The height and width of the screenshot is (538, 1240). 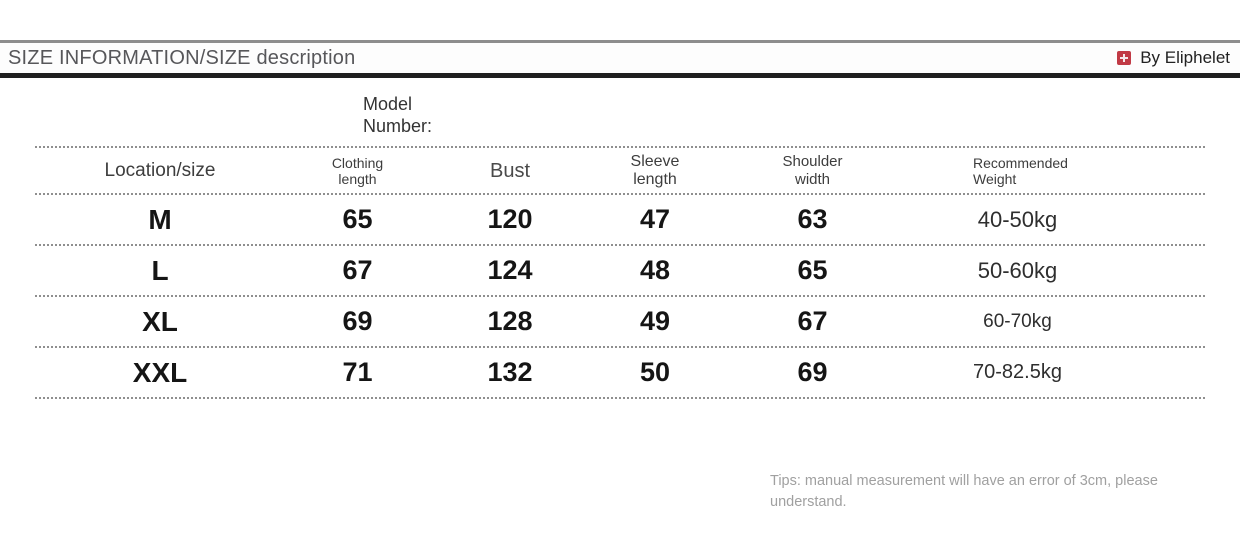 What do you see at coordinates (655, 372) in the screenshot?
I see `sleeve-length-value: 50` at bounding box center [655, 372].